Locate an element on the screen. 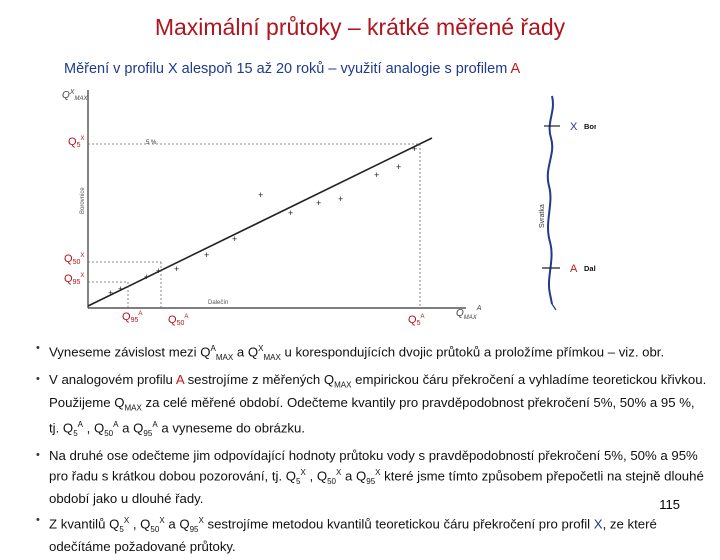  y-axis-vertical-text: Borovnice is located at coordinates (83, 200).